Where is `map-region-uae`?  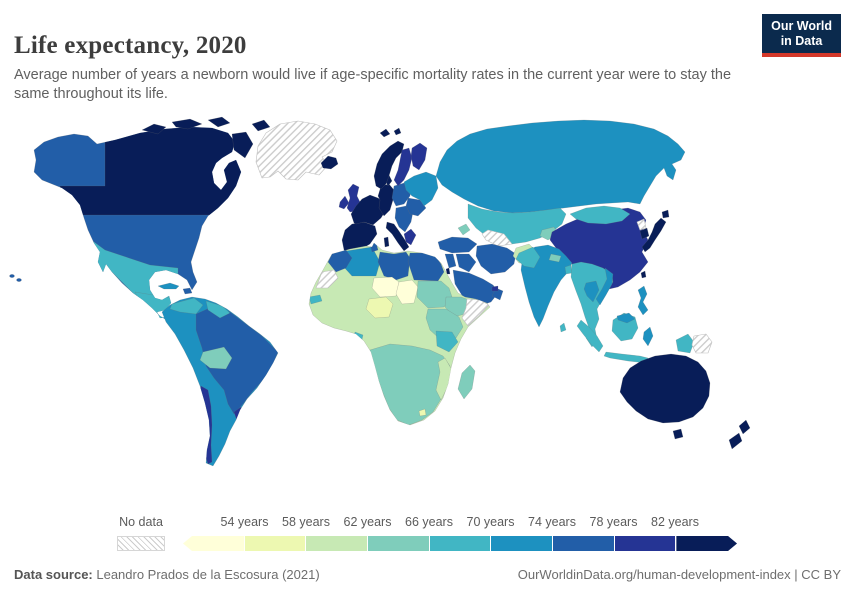 map-region-uae is located at coordinates (495, 288).